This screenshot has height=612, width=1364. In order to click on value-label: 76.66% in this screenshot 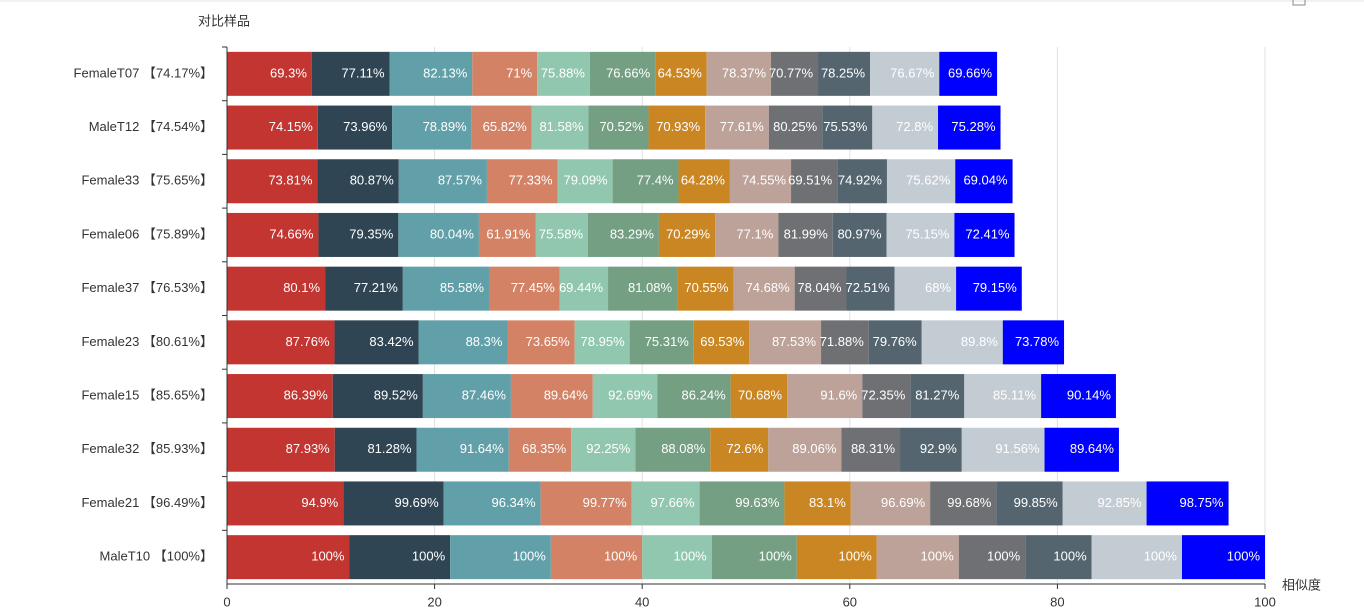, I will do `click(628, 72)`.